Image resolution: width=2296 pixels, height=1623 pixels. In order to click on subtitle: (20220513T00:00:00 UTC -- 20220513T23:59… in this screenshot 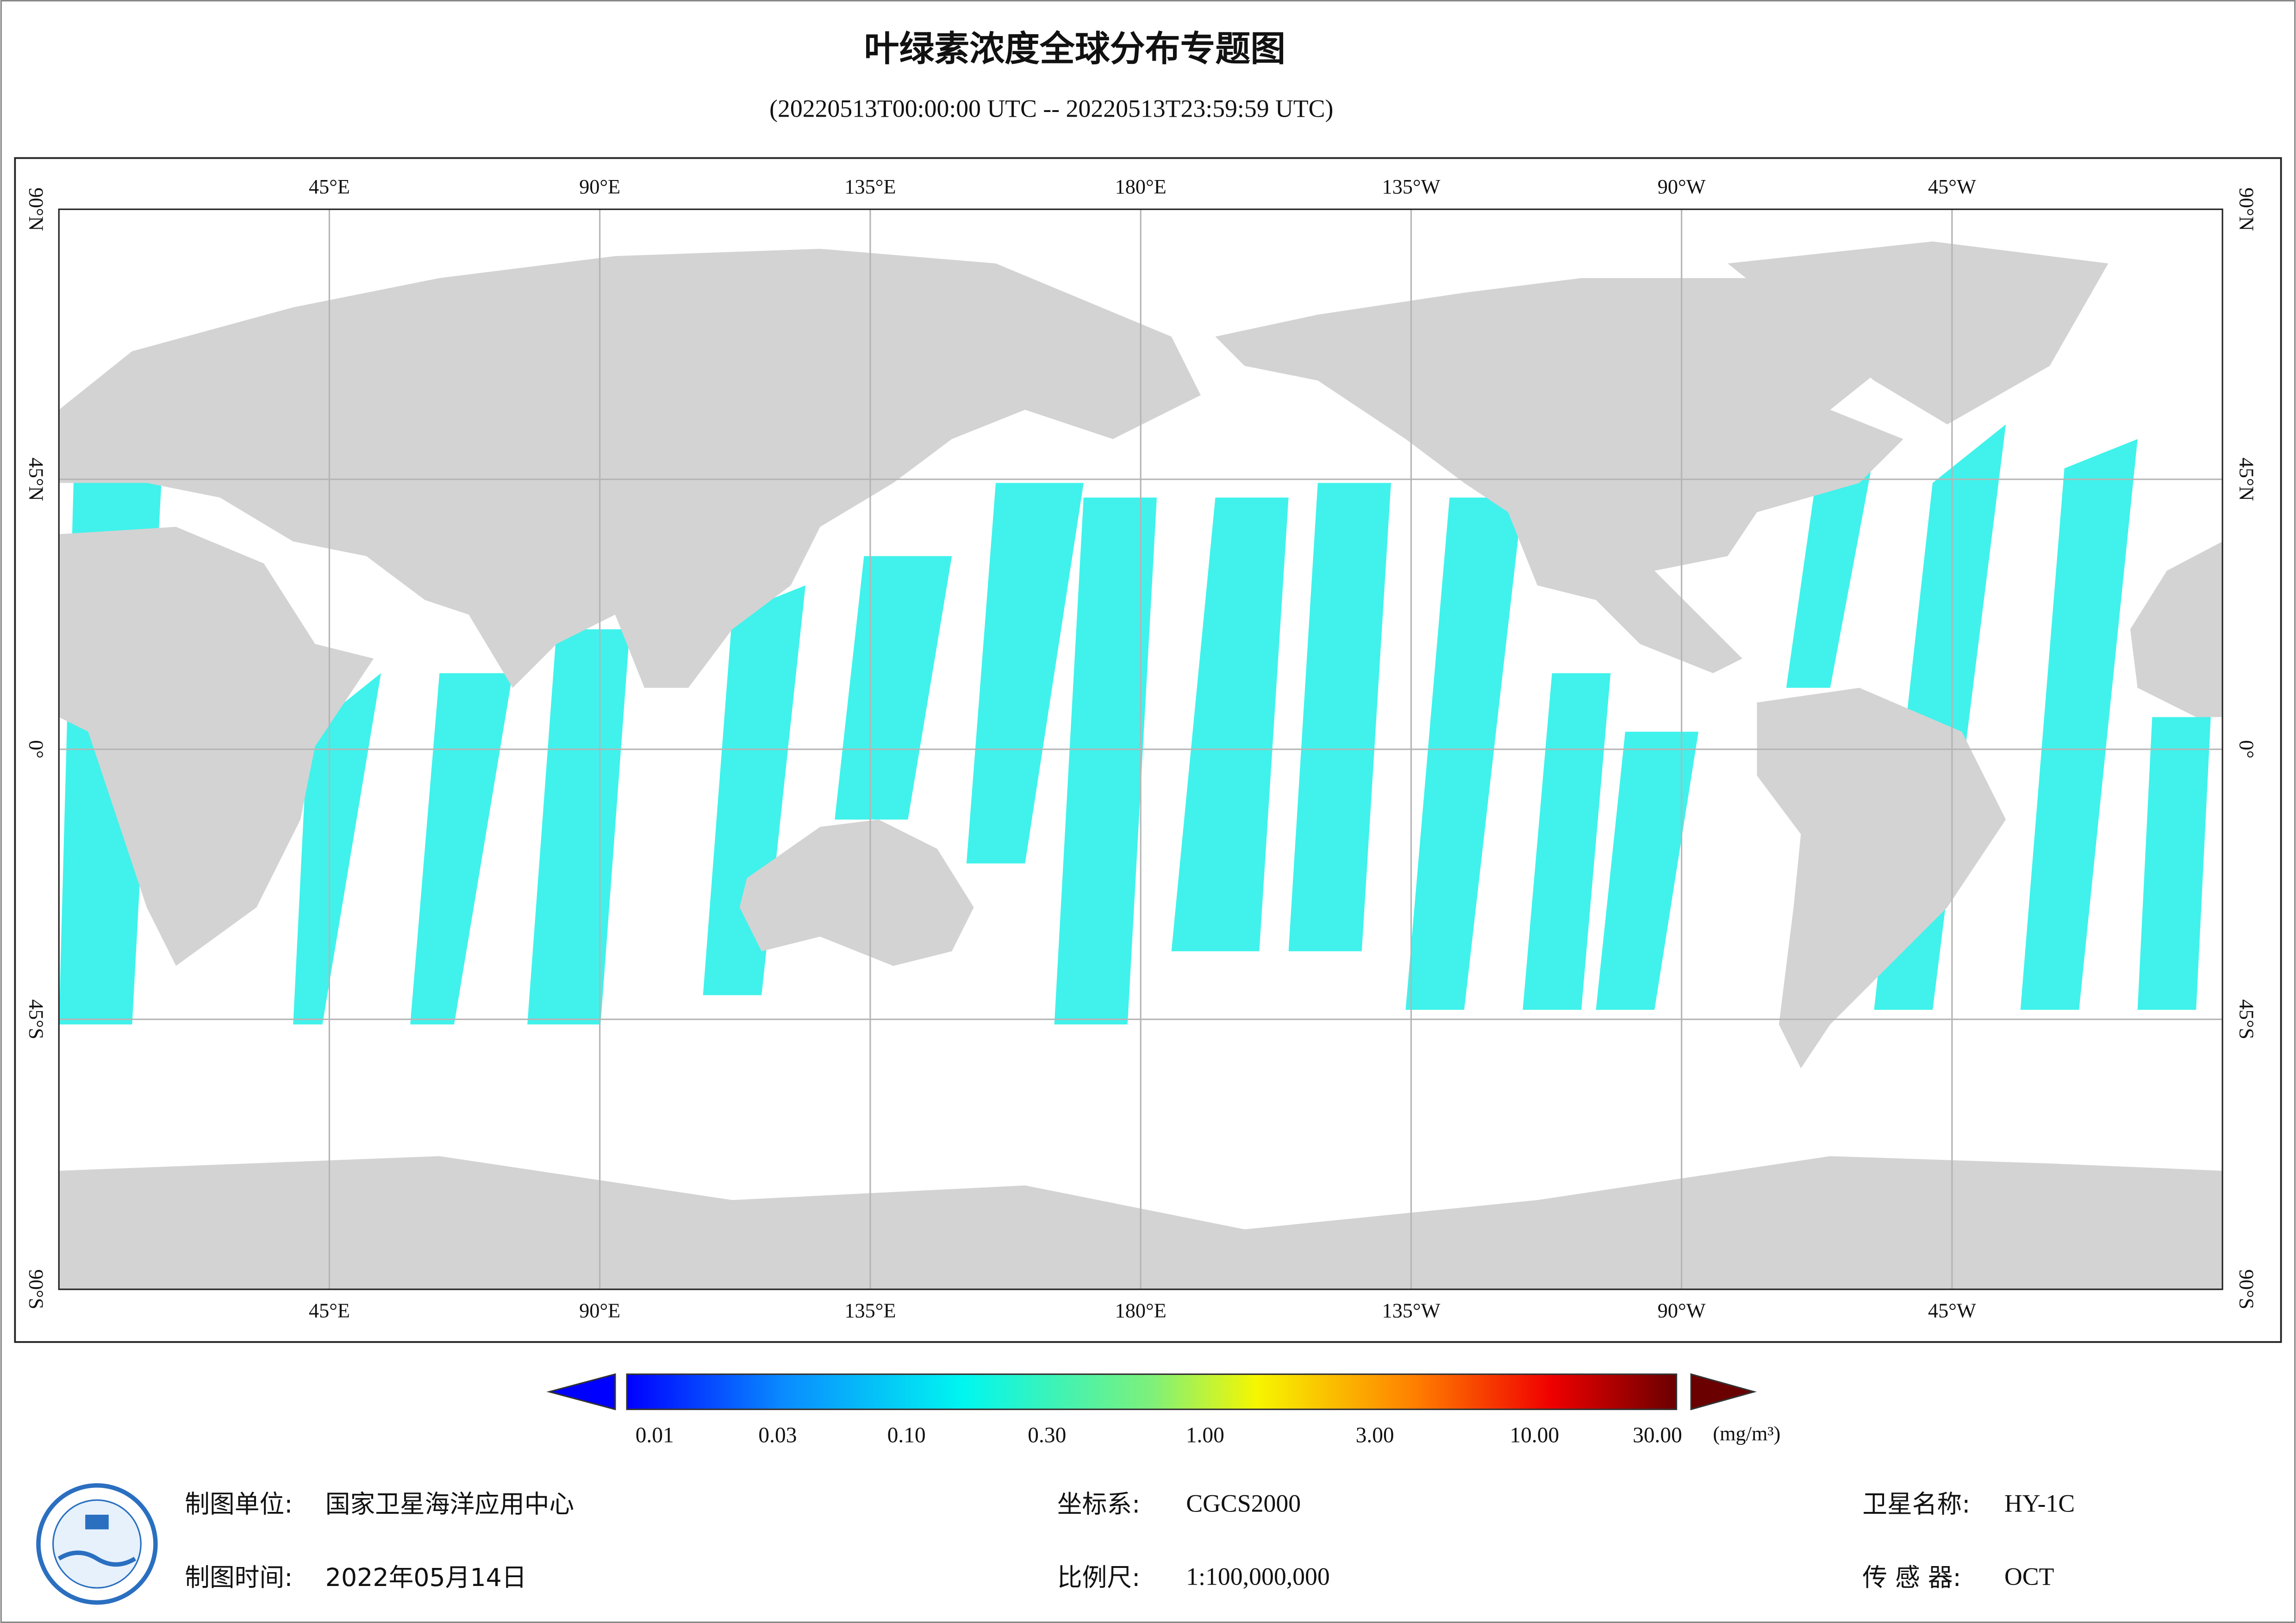, I will do `click(1051, 109)`.